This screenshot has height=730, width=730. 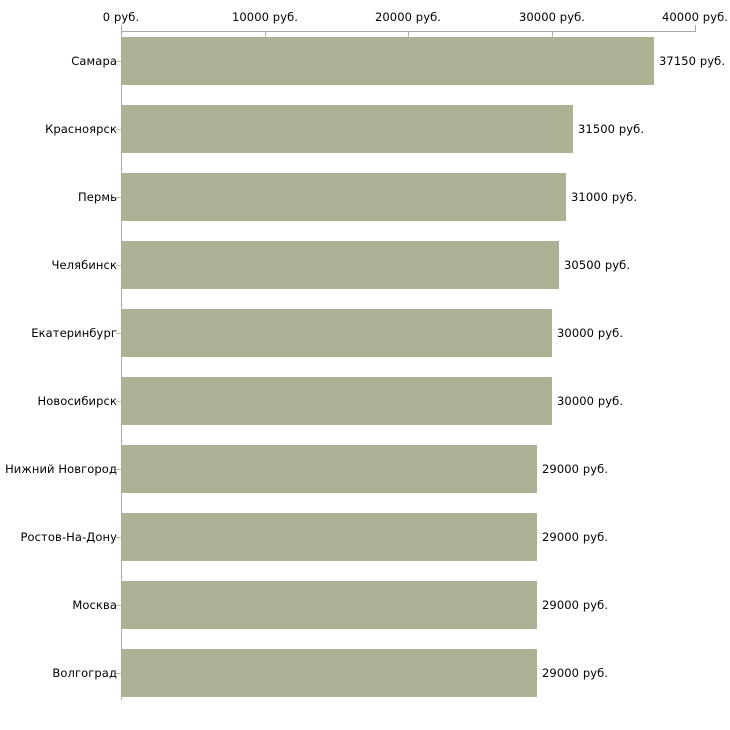 I want to click on value-label: 30500 руб., so click(x=597, y=265).